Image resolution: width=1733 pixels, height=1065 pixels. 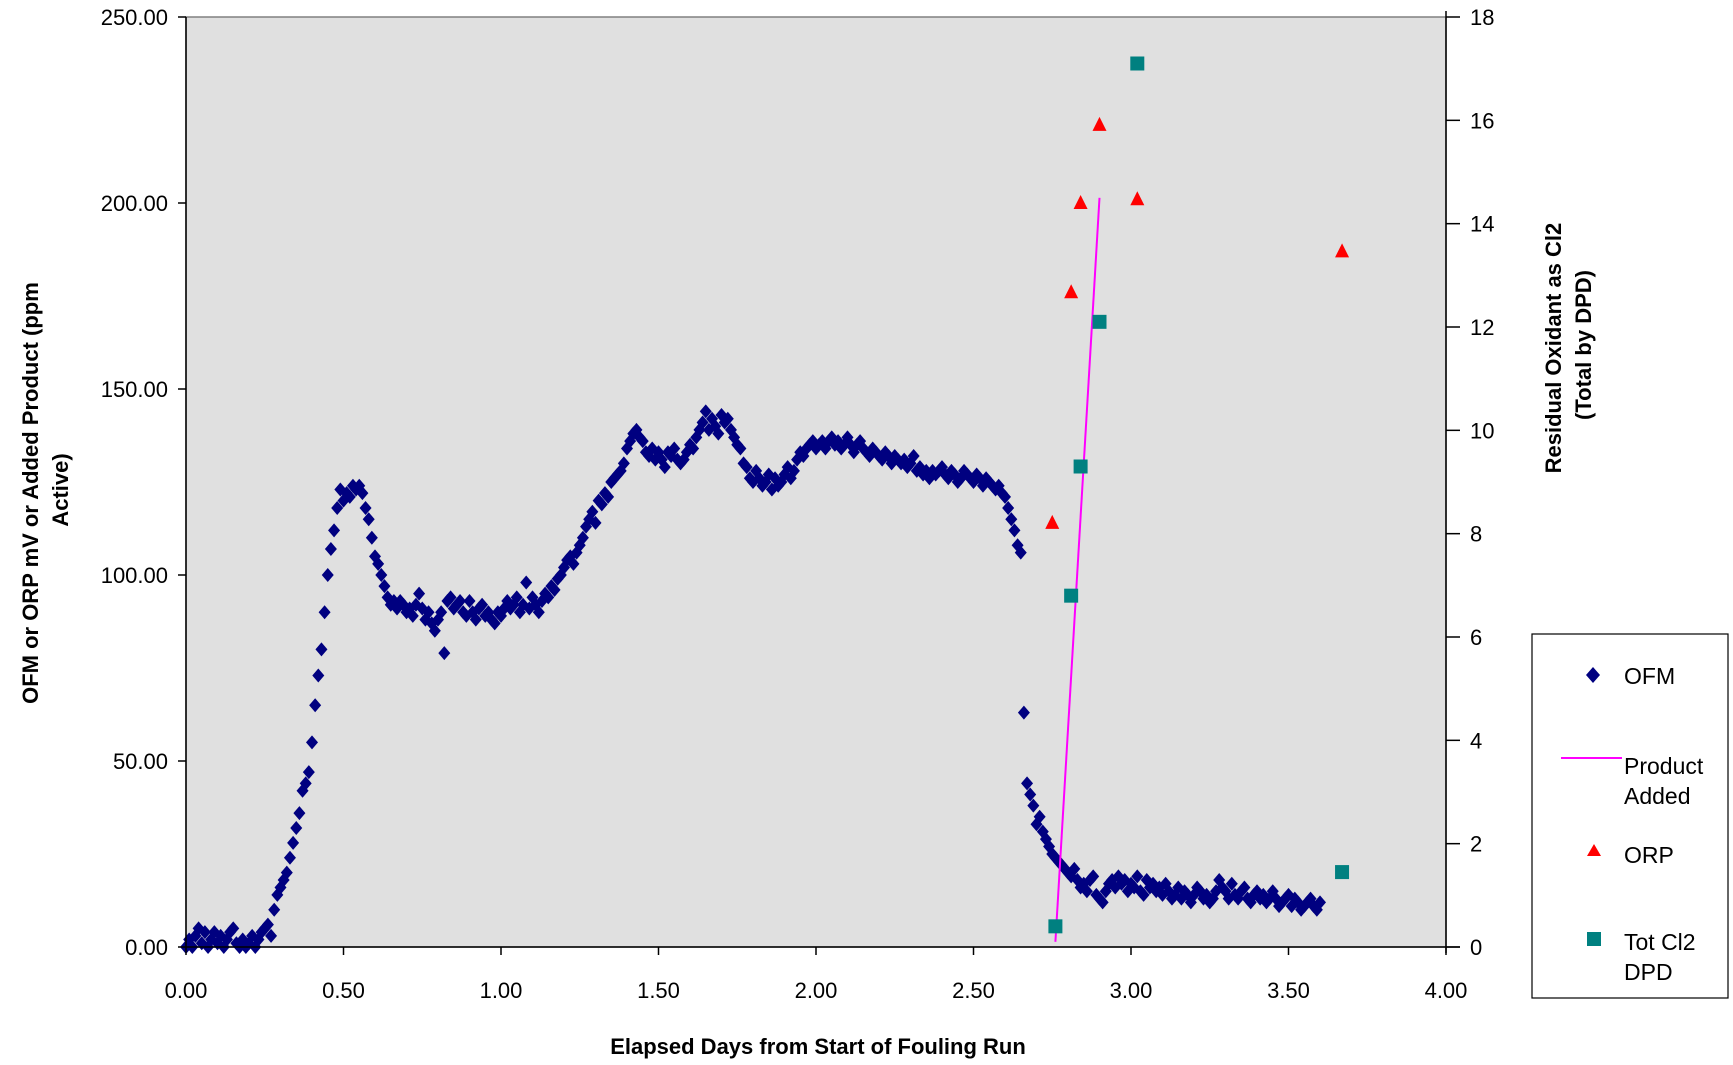 I want to click on y2-tick-label: 0, so click(x=1476, y=947).